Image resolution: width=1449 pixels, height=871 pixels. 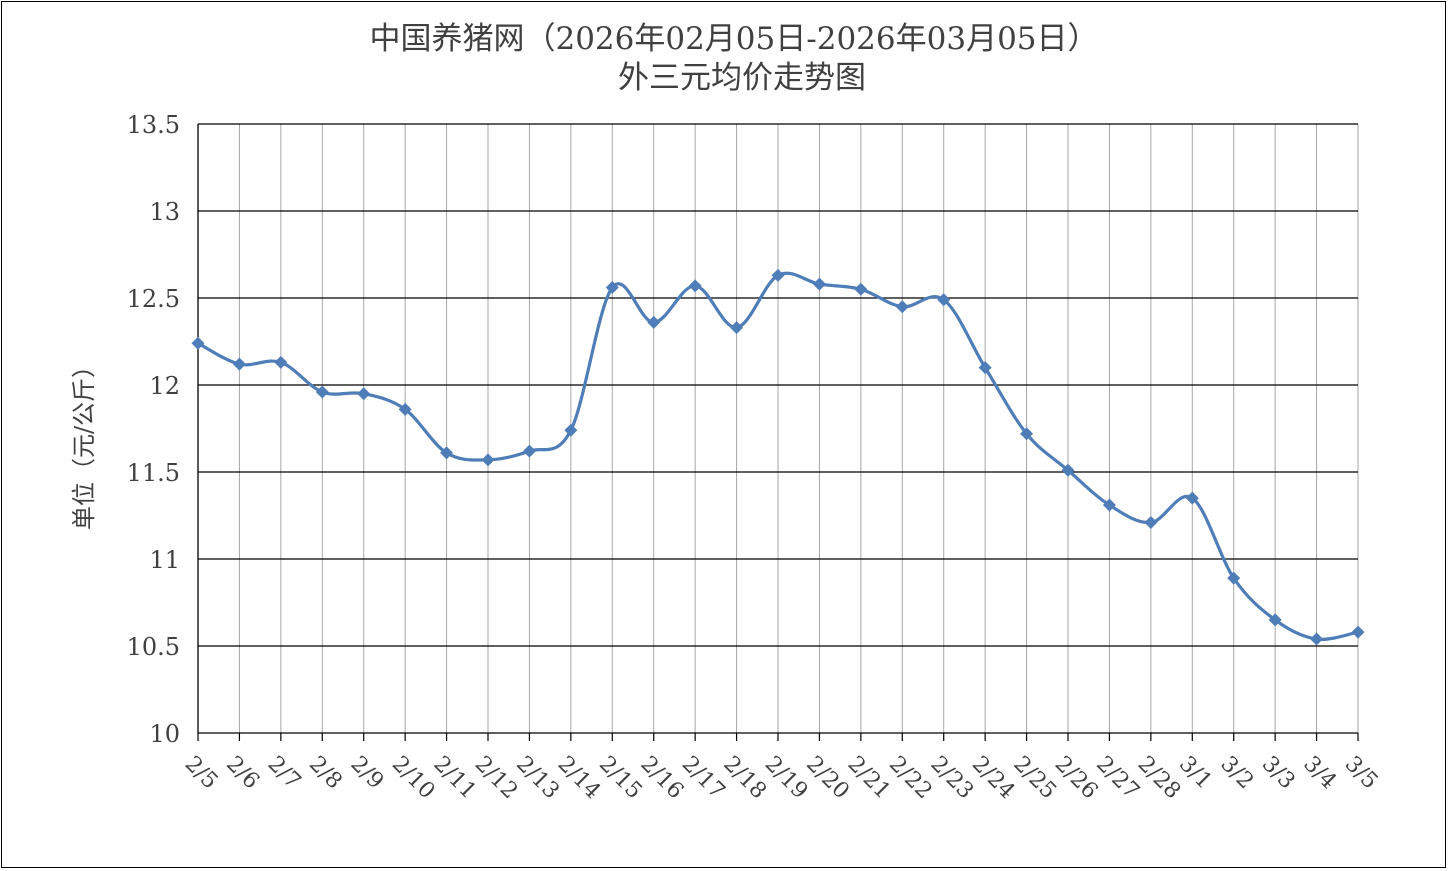 What do you see at coordinates (1278, 773) in the screenshot?
I see `x-tick-label: 3/3` at bounding box center [1278, 773].